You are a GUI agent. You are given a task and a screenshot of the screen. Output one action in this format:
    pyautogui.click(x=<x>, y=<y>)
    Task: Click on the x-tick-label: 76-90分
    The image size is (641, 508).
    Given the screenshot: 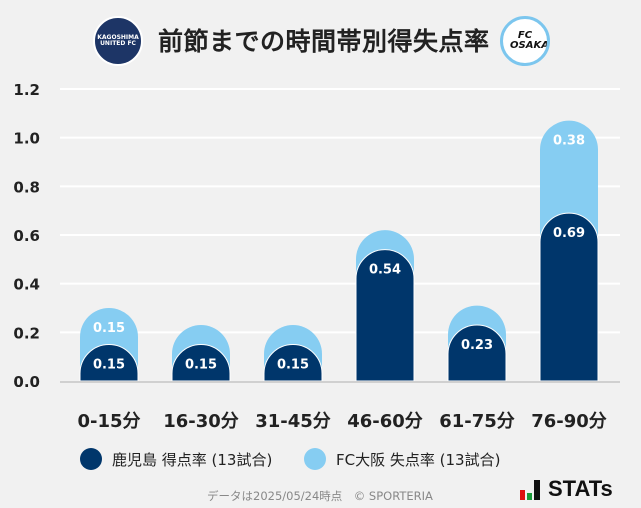 What is the action you would take?
    pyautogui.click(x=569, y=421)
    